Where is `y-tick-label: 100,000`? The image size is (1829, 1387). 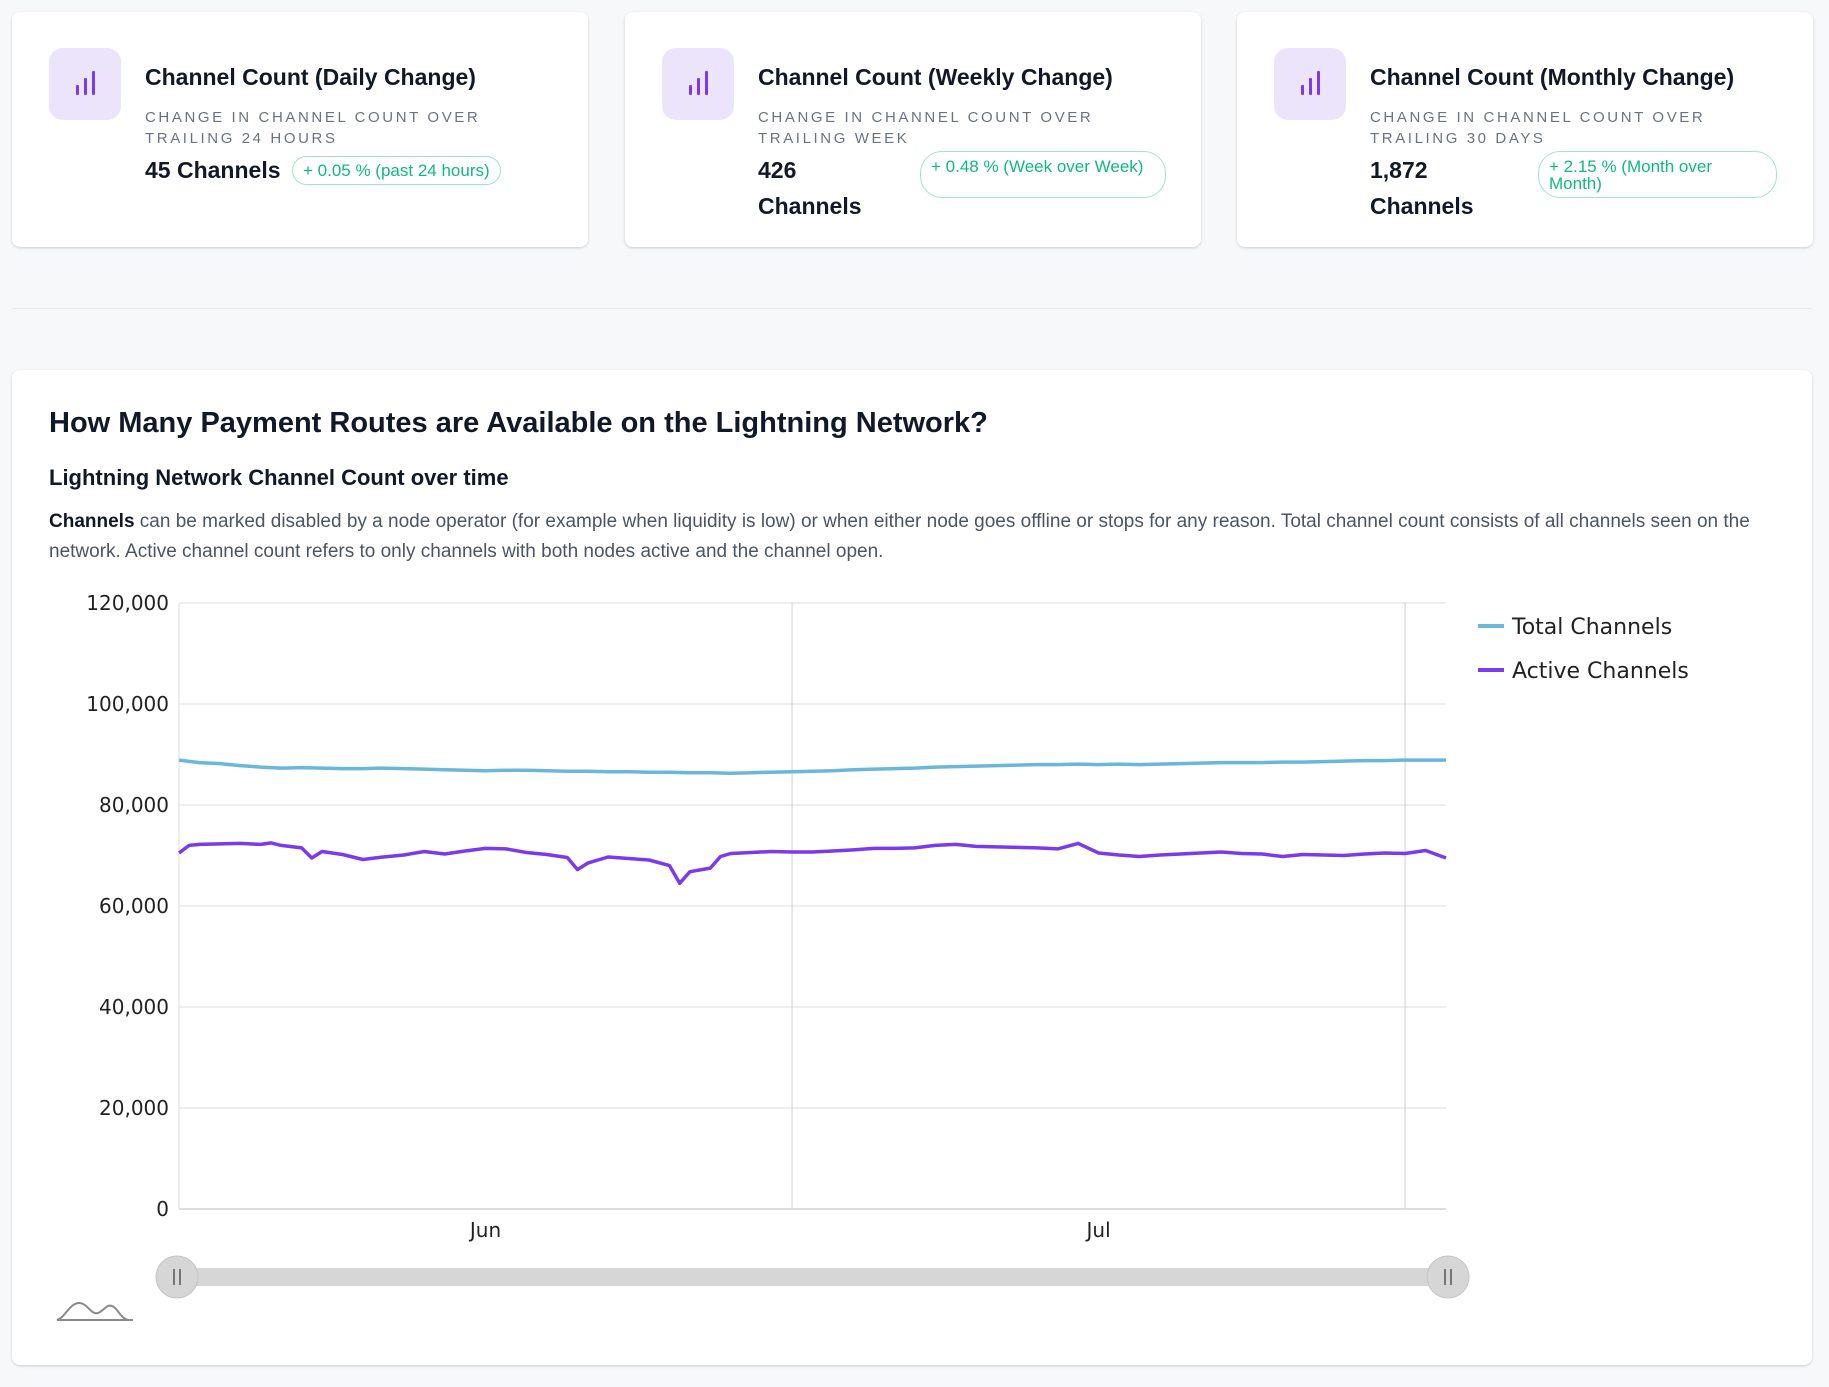
y-tick-label: 100,000 is located at coordinates (127, 704).